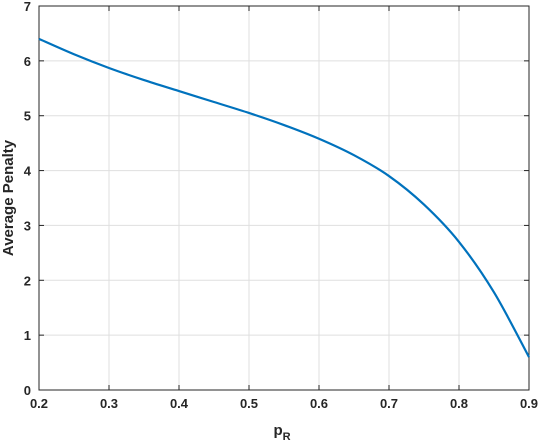 The width and height of the screenshot is (540, 443). What do you see at coordinates (28, 199) in the screenshot?
I see `y-tick-labels: 0 1 2 3 4 5 6 7` at bounding box center [28, 199].